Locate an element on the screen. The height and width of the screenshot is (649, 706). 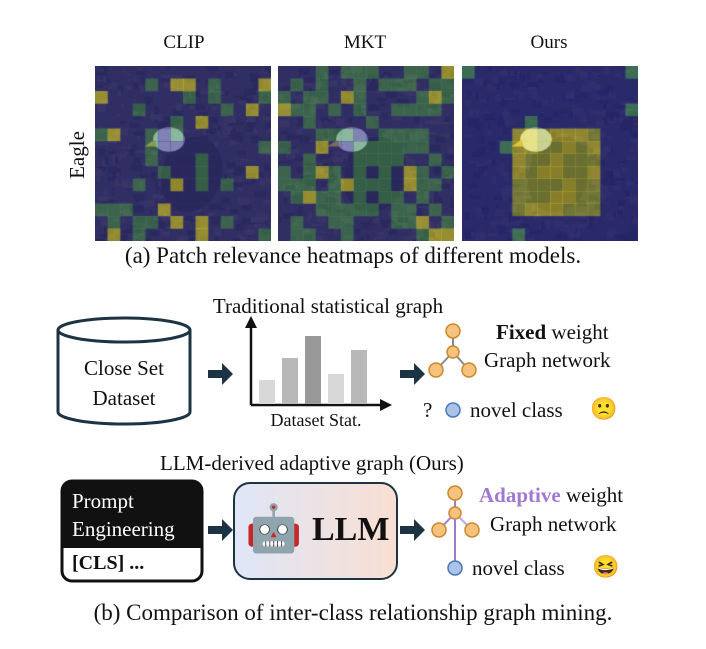
adaptive-word: Adaptive is located at coordinates (520, 495).